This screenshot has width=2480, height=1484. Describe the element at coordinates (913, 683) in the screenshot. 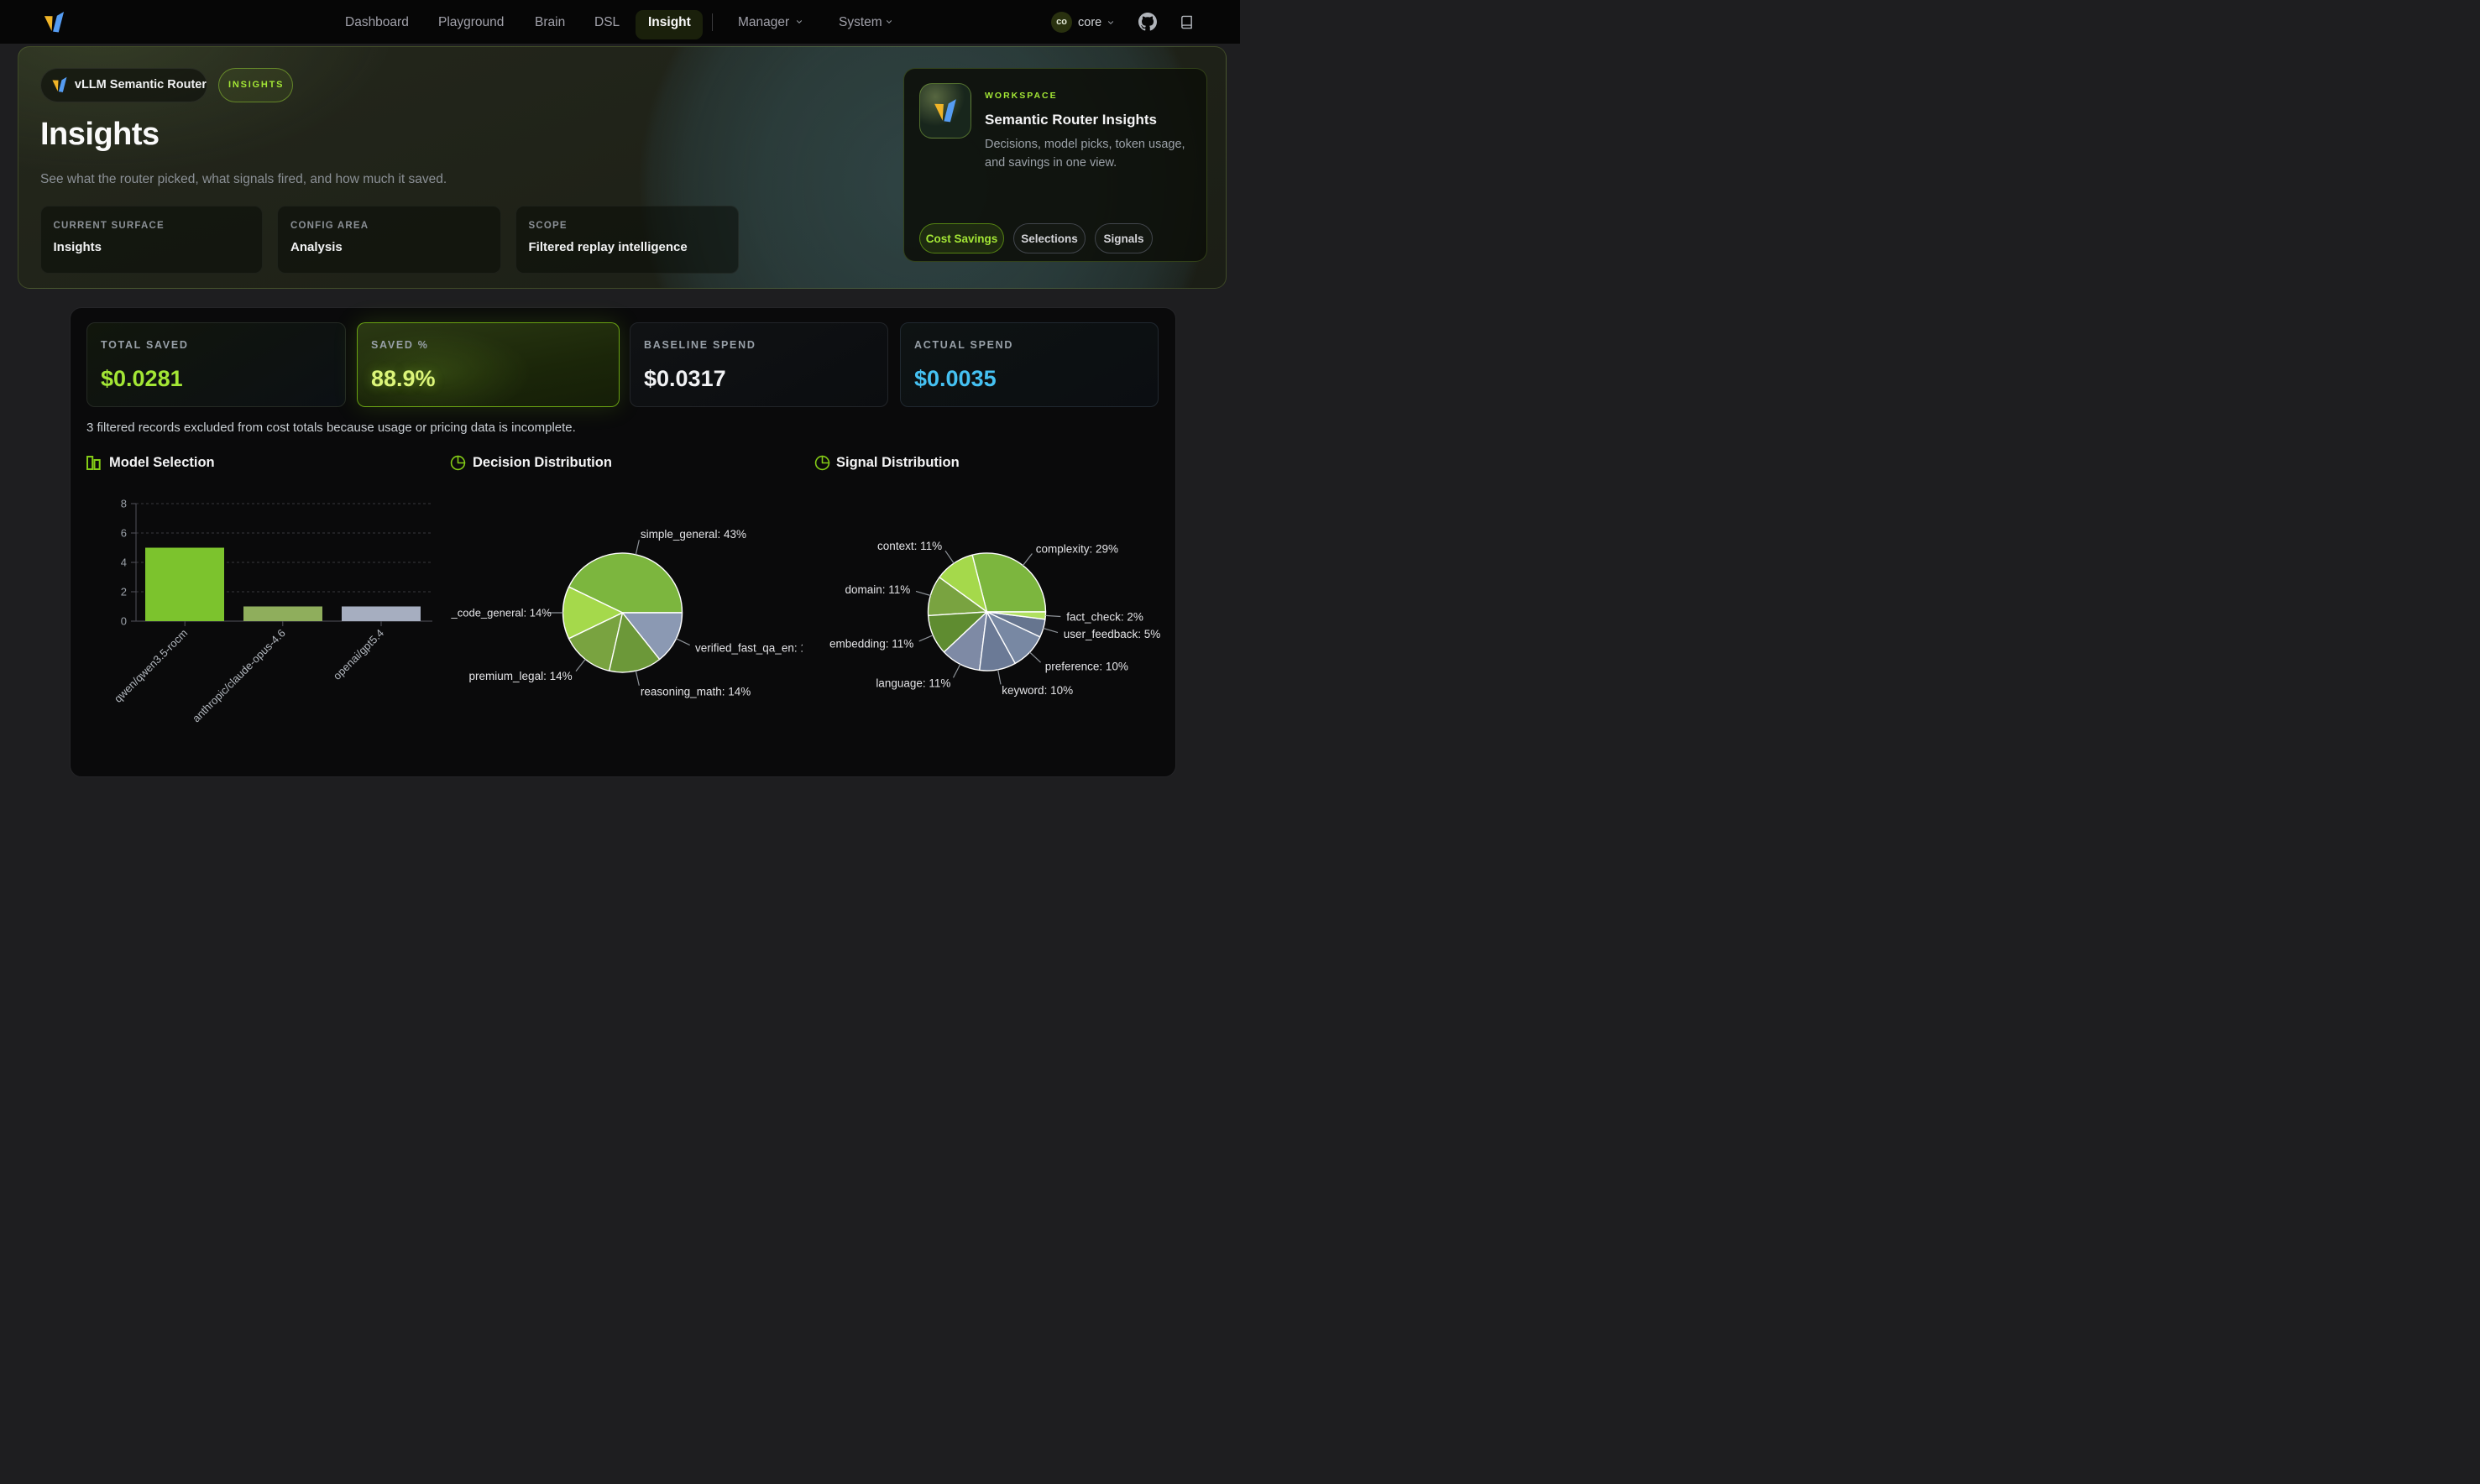

I see `svg-text: language: 11%` at that location.